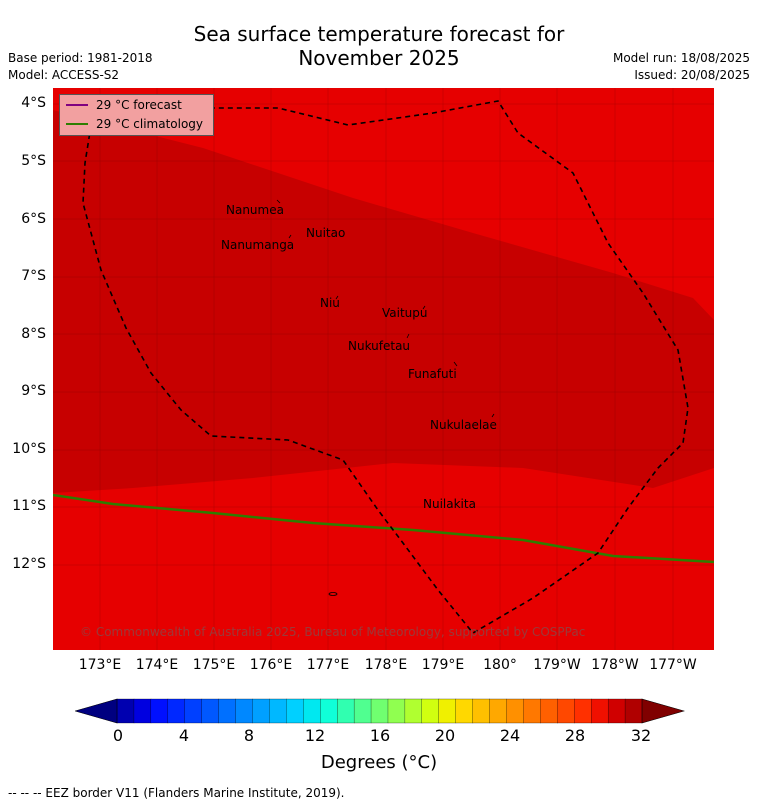  I want to click on x-tick-label: 179°E, so click(443, 665).